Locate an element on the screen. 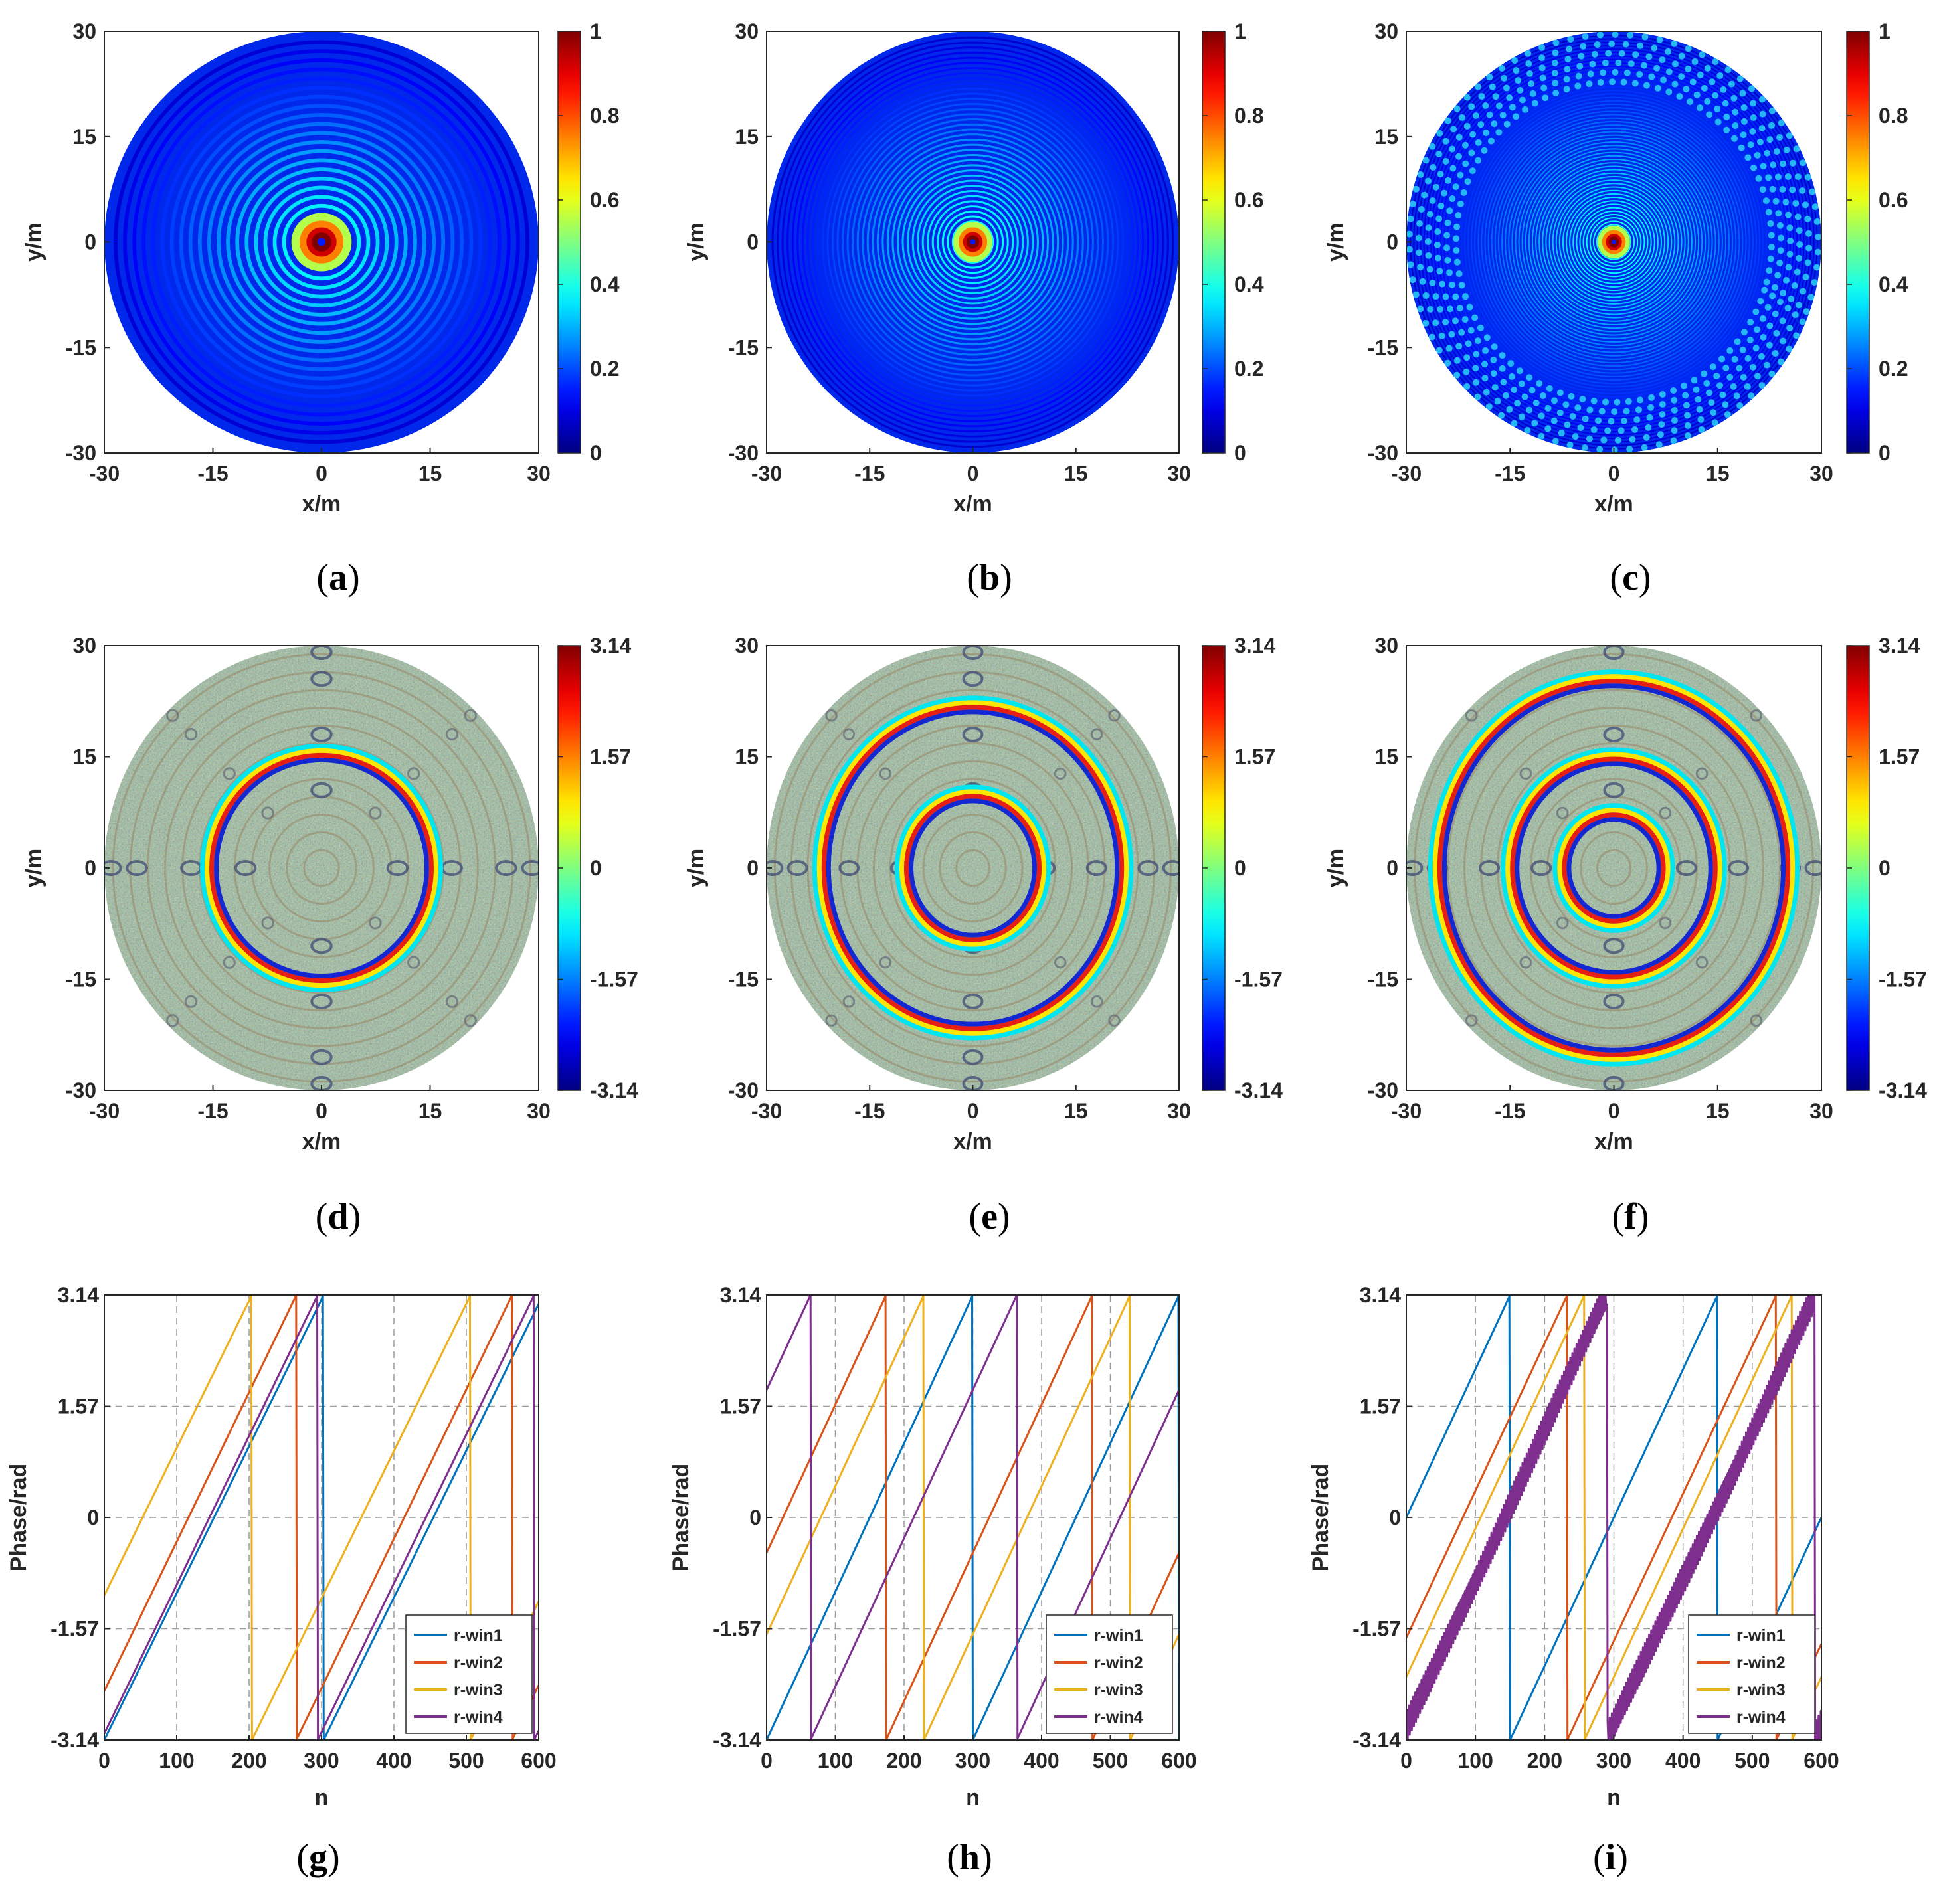 The width and height of the screenshot is (1941, 1904). x-tick-label: 30 is located at coordinates (539, 1111).